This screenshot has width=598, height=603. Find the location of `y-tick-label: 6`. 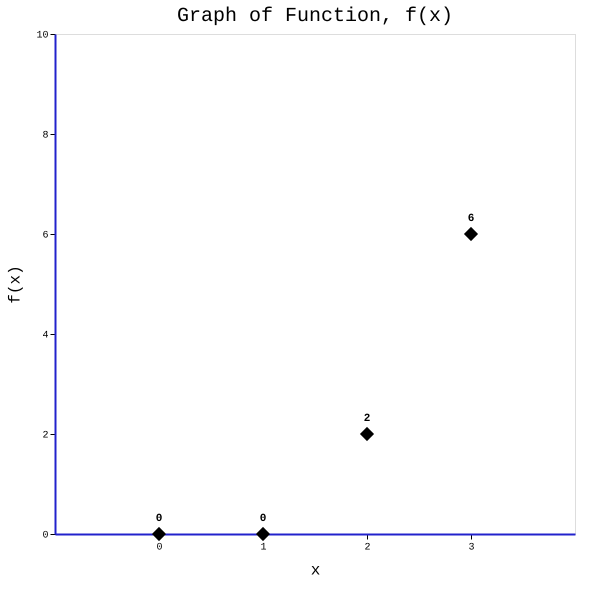

y-tick-label: 6 is located at coordinates (45, 236).